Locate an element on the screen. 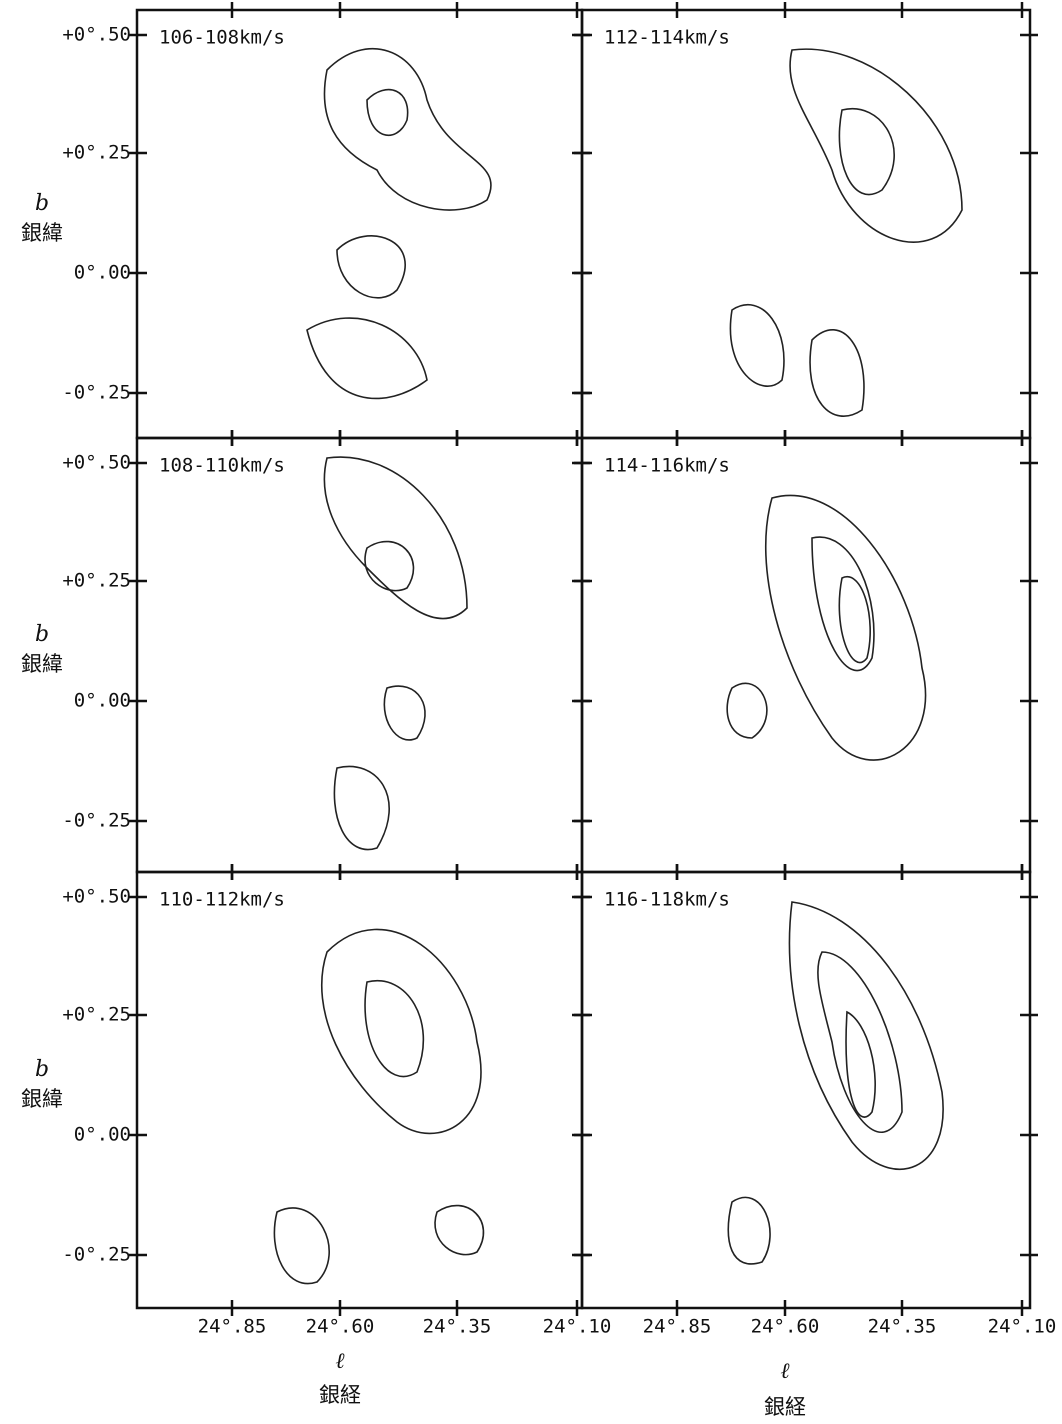 This screenshot has height=1424, width=1062. panel: 106-108km/s is located at coordinates (359, 224).